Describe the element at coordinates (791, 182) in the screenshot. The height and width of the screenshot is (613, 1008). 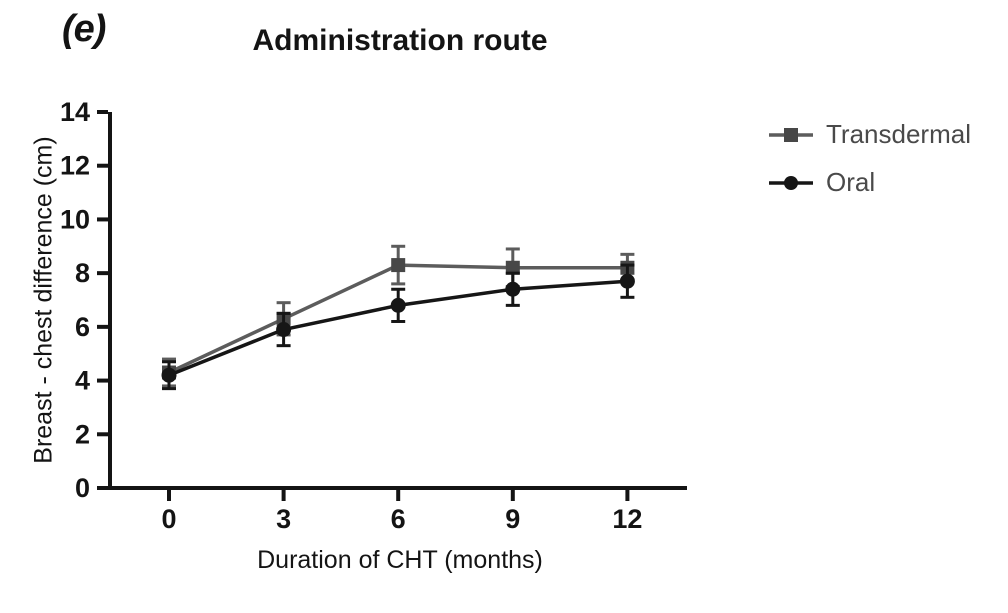
I see `oral-marker-icon` at that location.